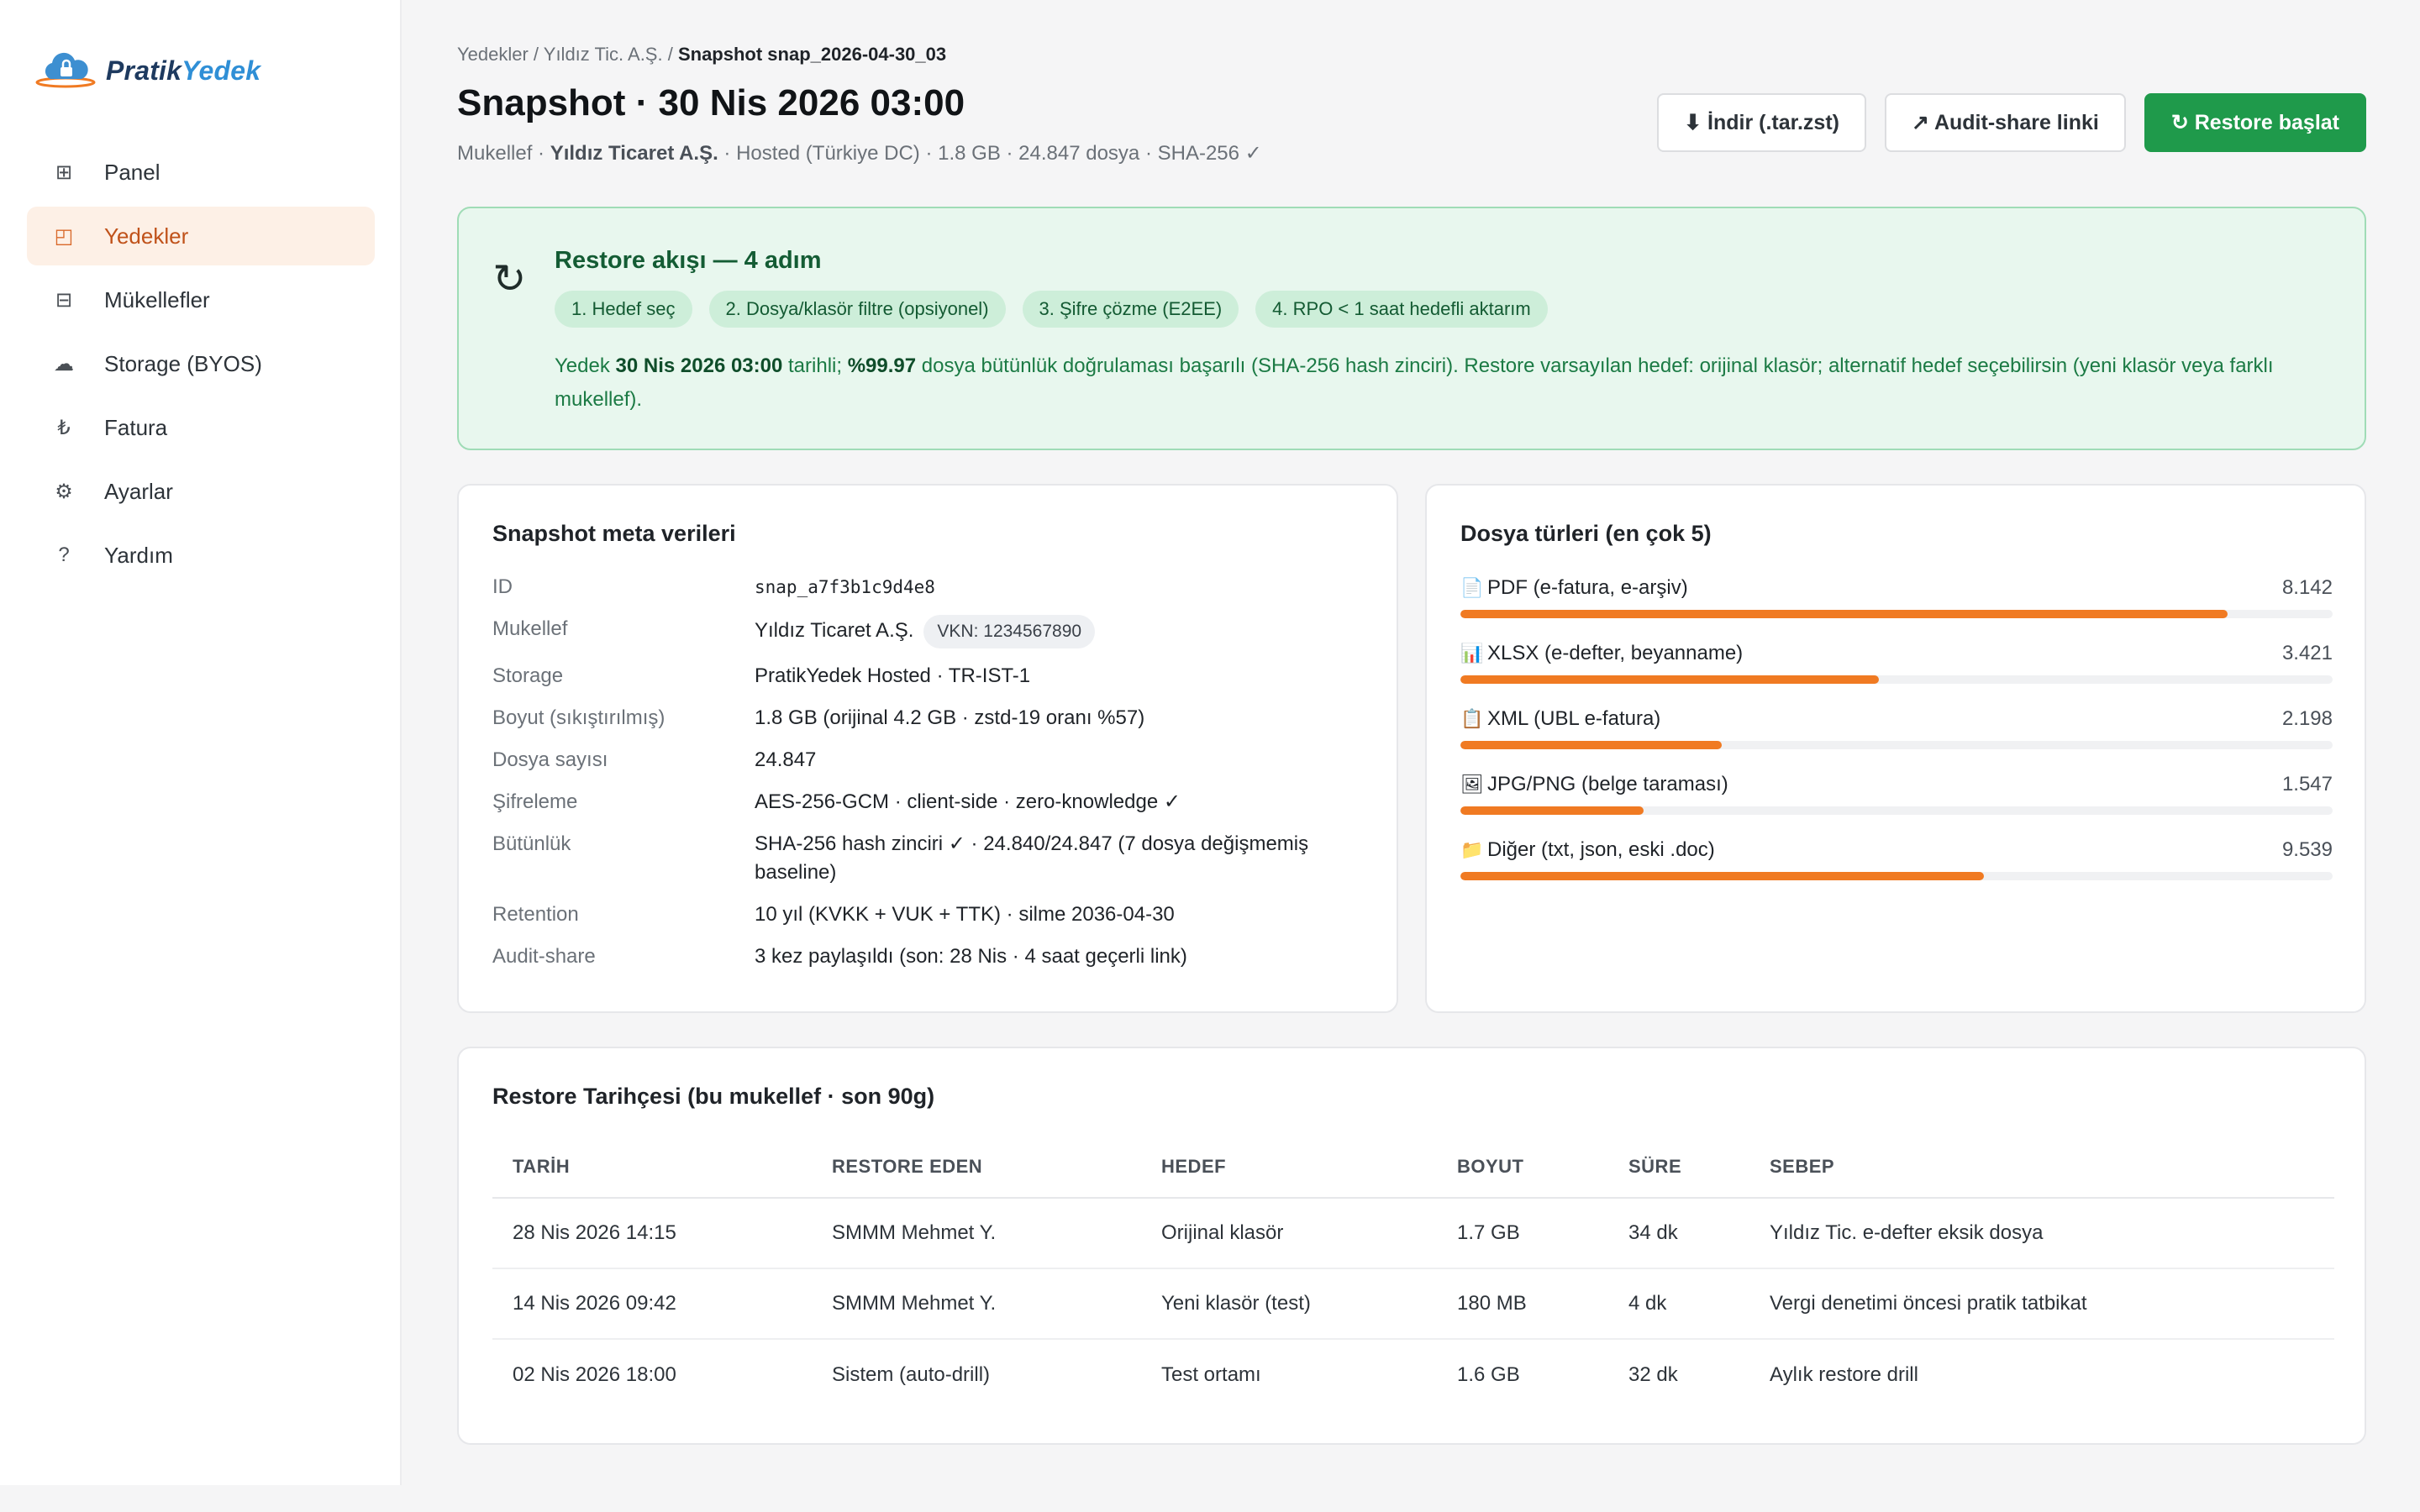 The height and width of the screenshot is (1512, 2420). Describe the element at coordinates (201, 236) in the screenshot. I see `sidebar-item-yedekler: ◰ Yedekler` at that location.